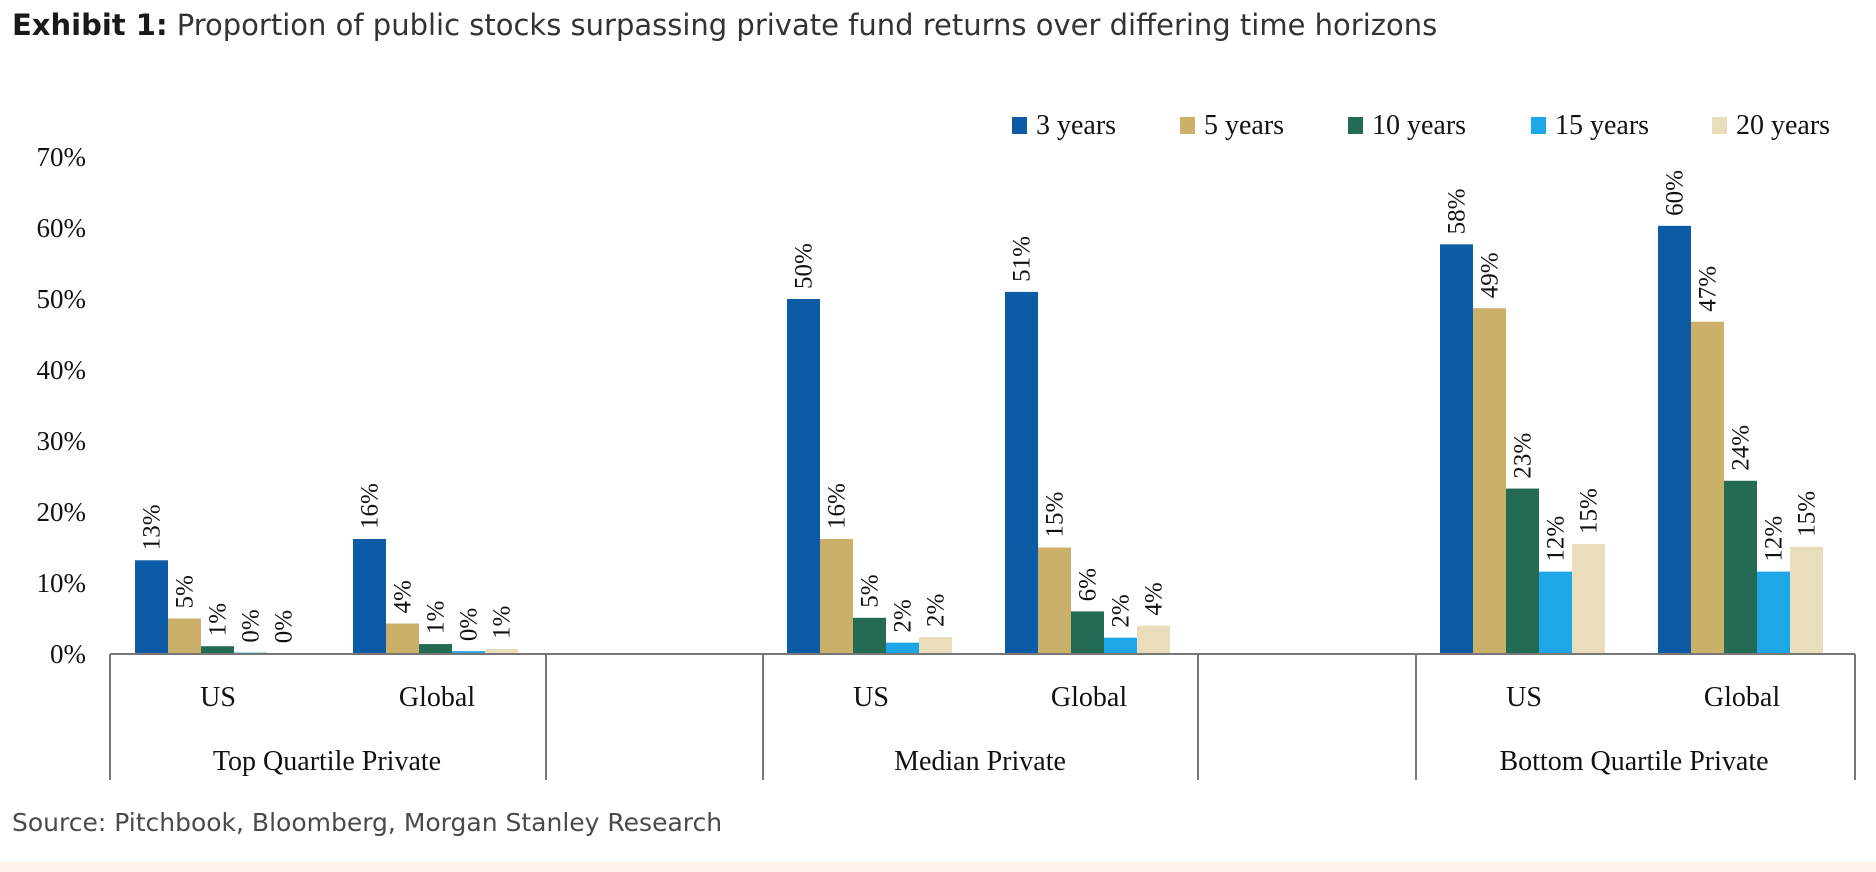 The height and width of the screenshot is (872, 1876). I want to click on title-prefix: Exhibit 1:, so click(90, 25).